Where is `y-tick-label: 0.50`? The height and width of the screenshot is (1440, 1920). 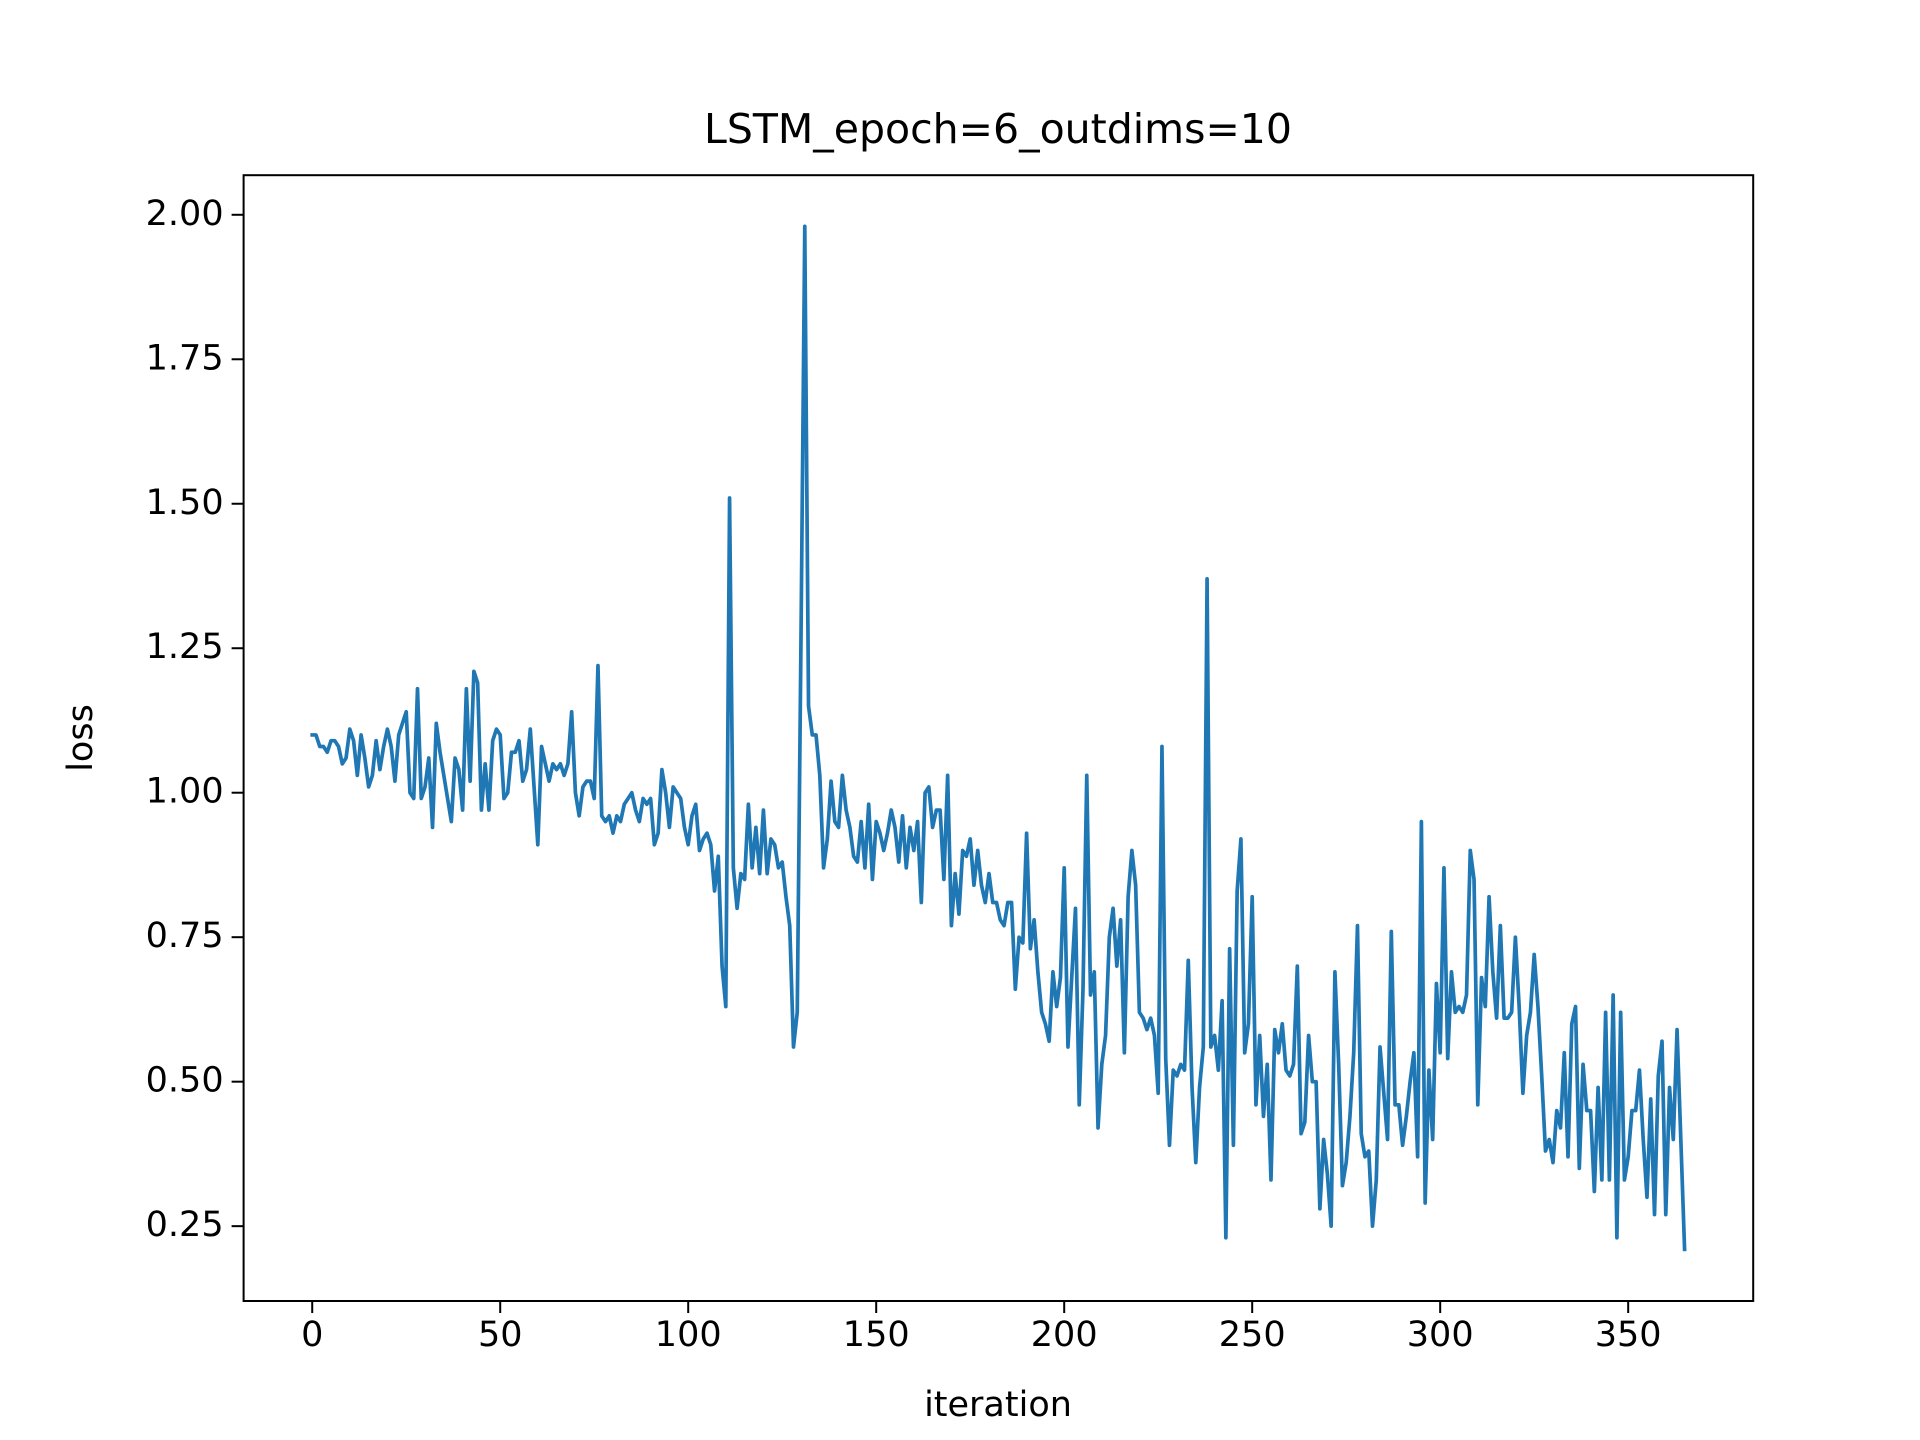 y-tick-label: 0.50 is located at coordinates (185, 1081).